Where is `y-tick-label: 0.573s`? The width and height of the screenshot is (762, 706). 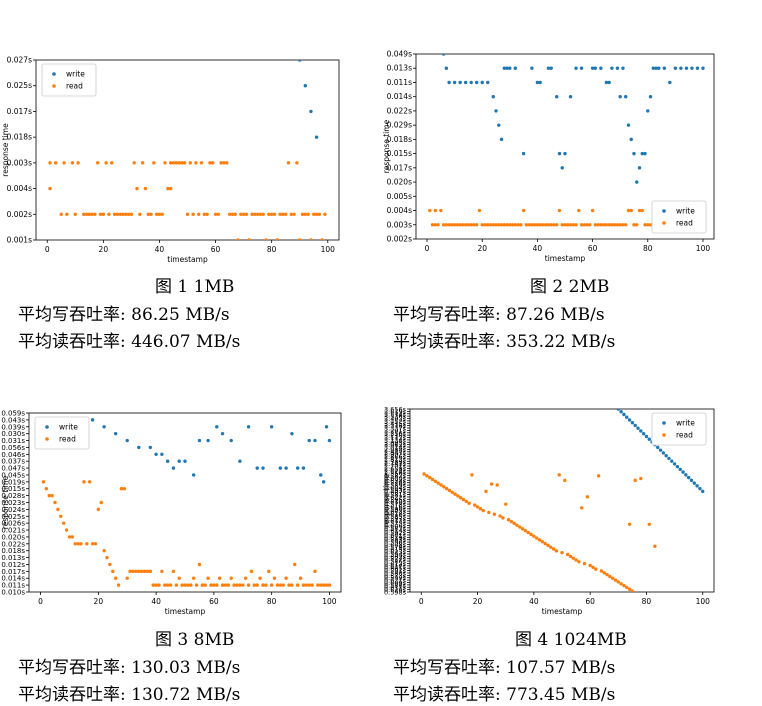
y-tick-label: 0.573s is located at coordinates (395, 576).